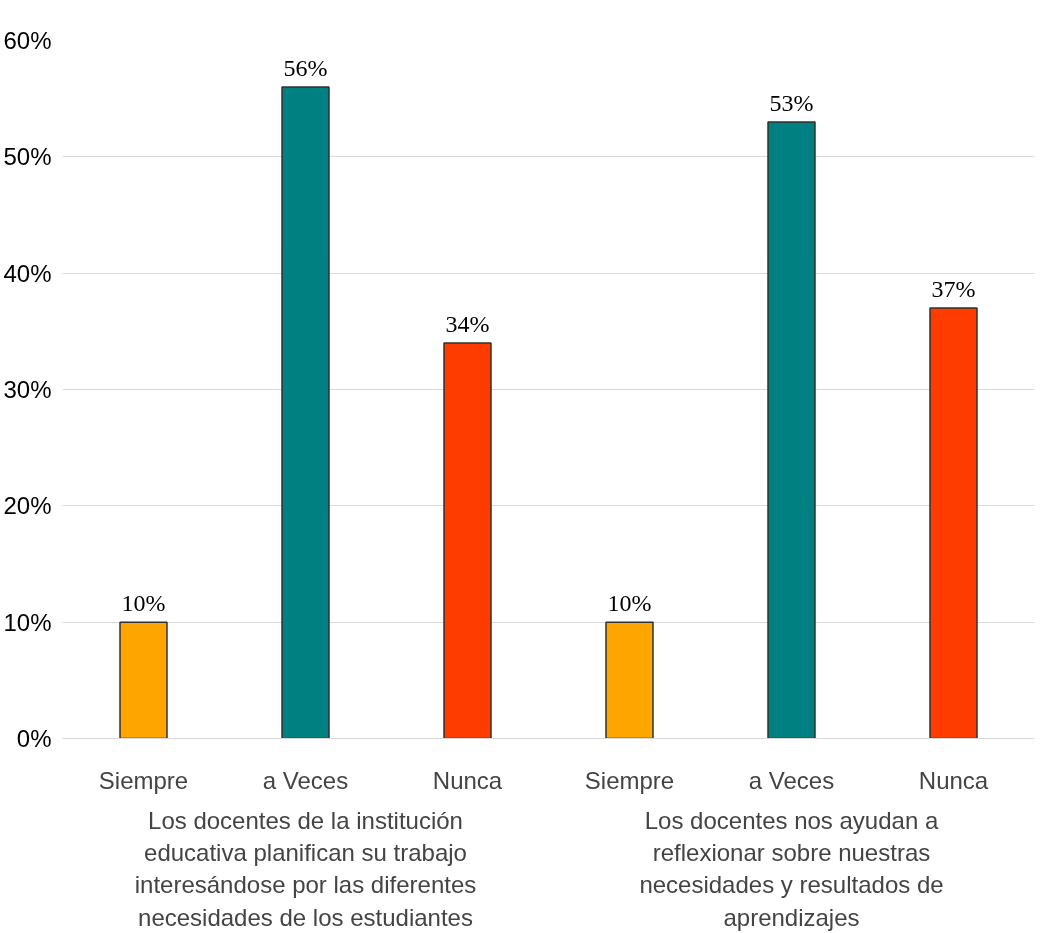  What do you see at coordinates (27, 273) in the screenshot?
I see `y-tick-label: 40%` at bounding box center [27, 273].